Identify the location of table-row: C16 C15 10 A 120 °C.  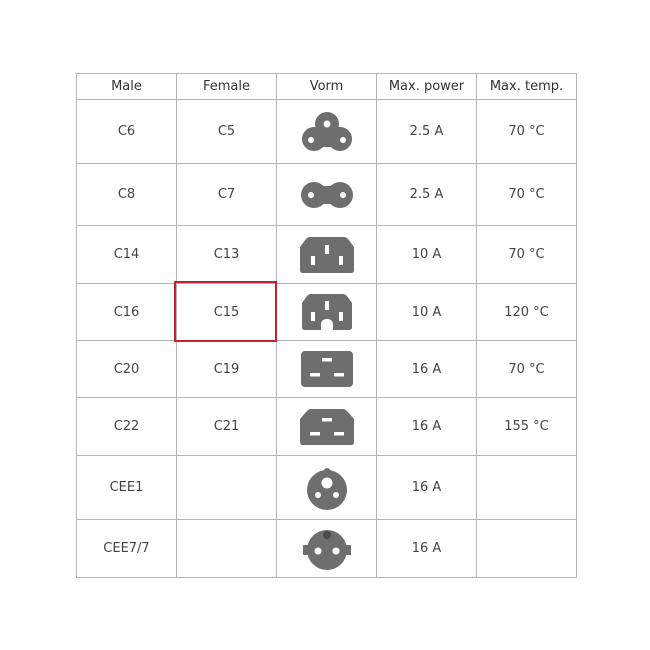
(326, 312).